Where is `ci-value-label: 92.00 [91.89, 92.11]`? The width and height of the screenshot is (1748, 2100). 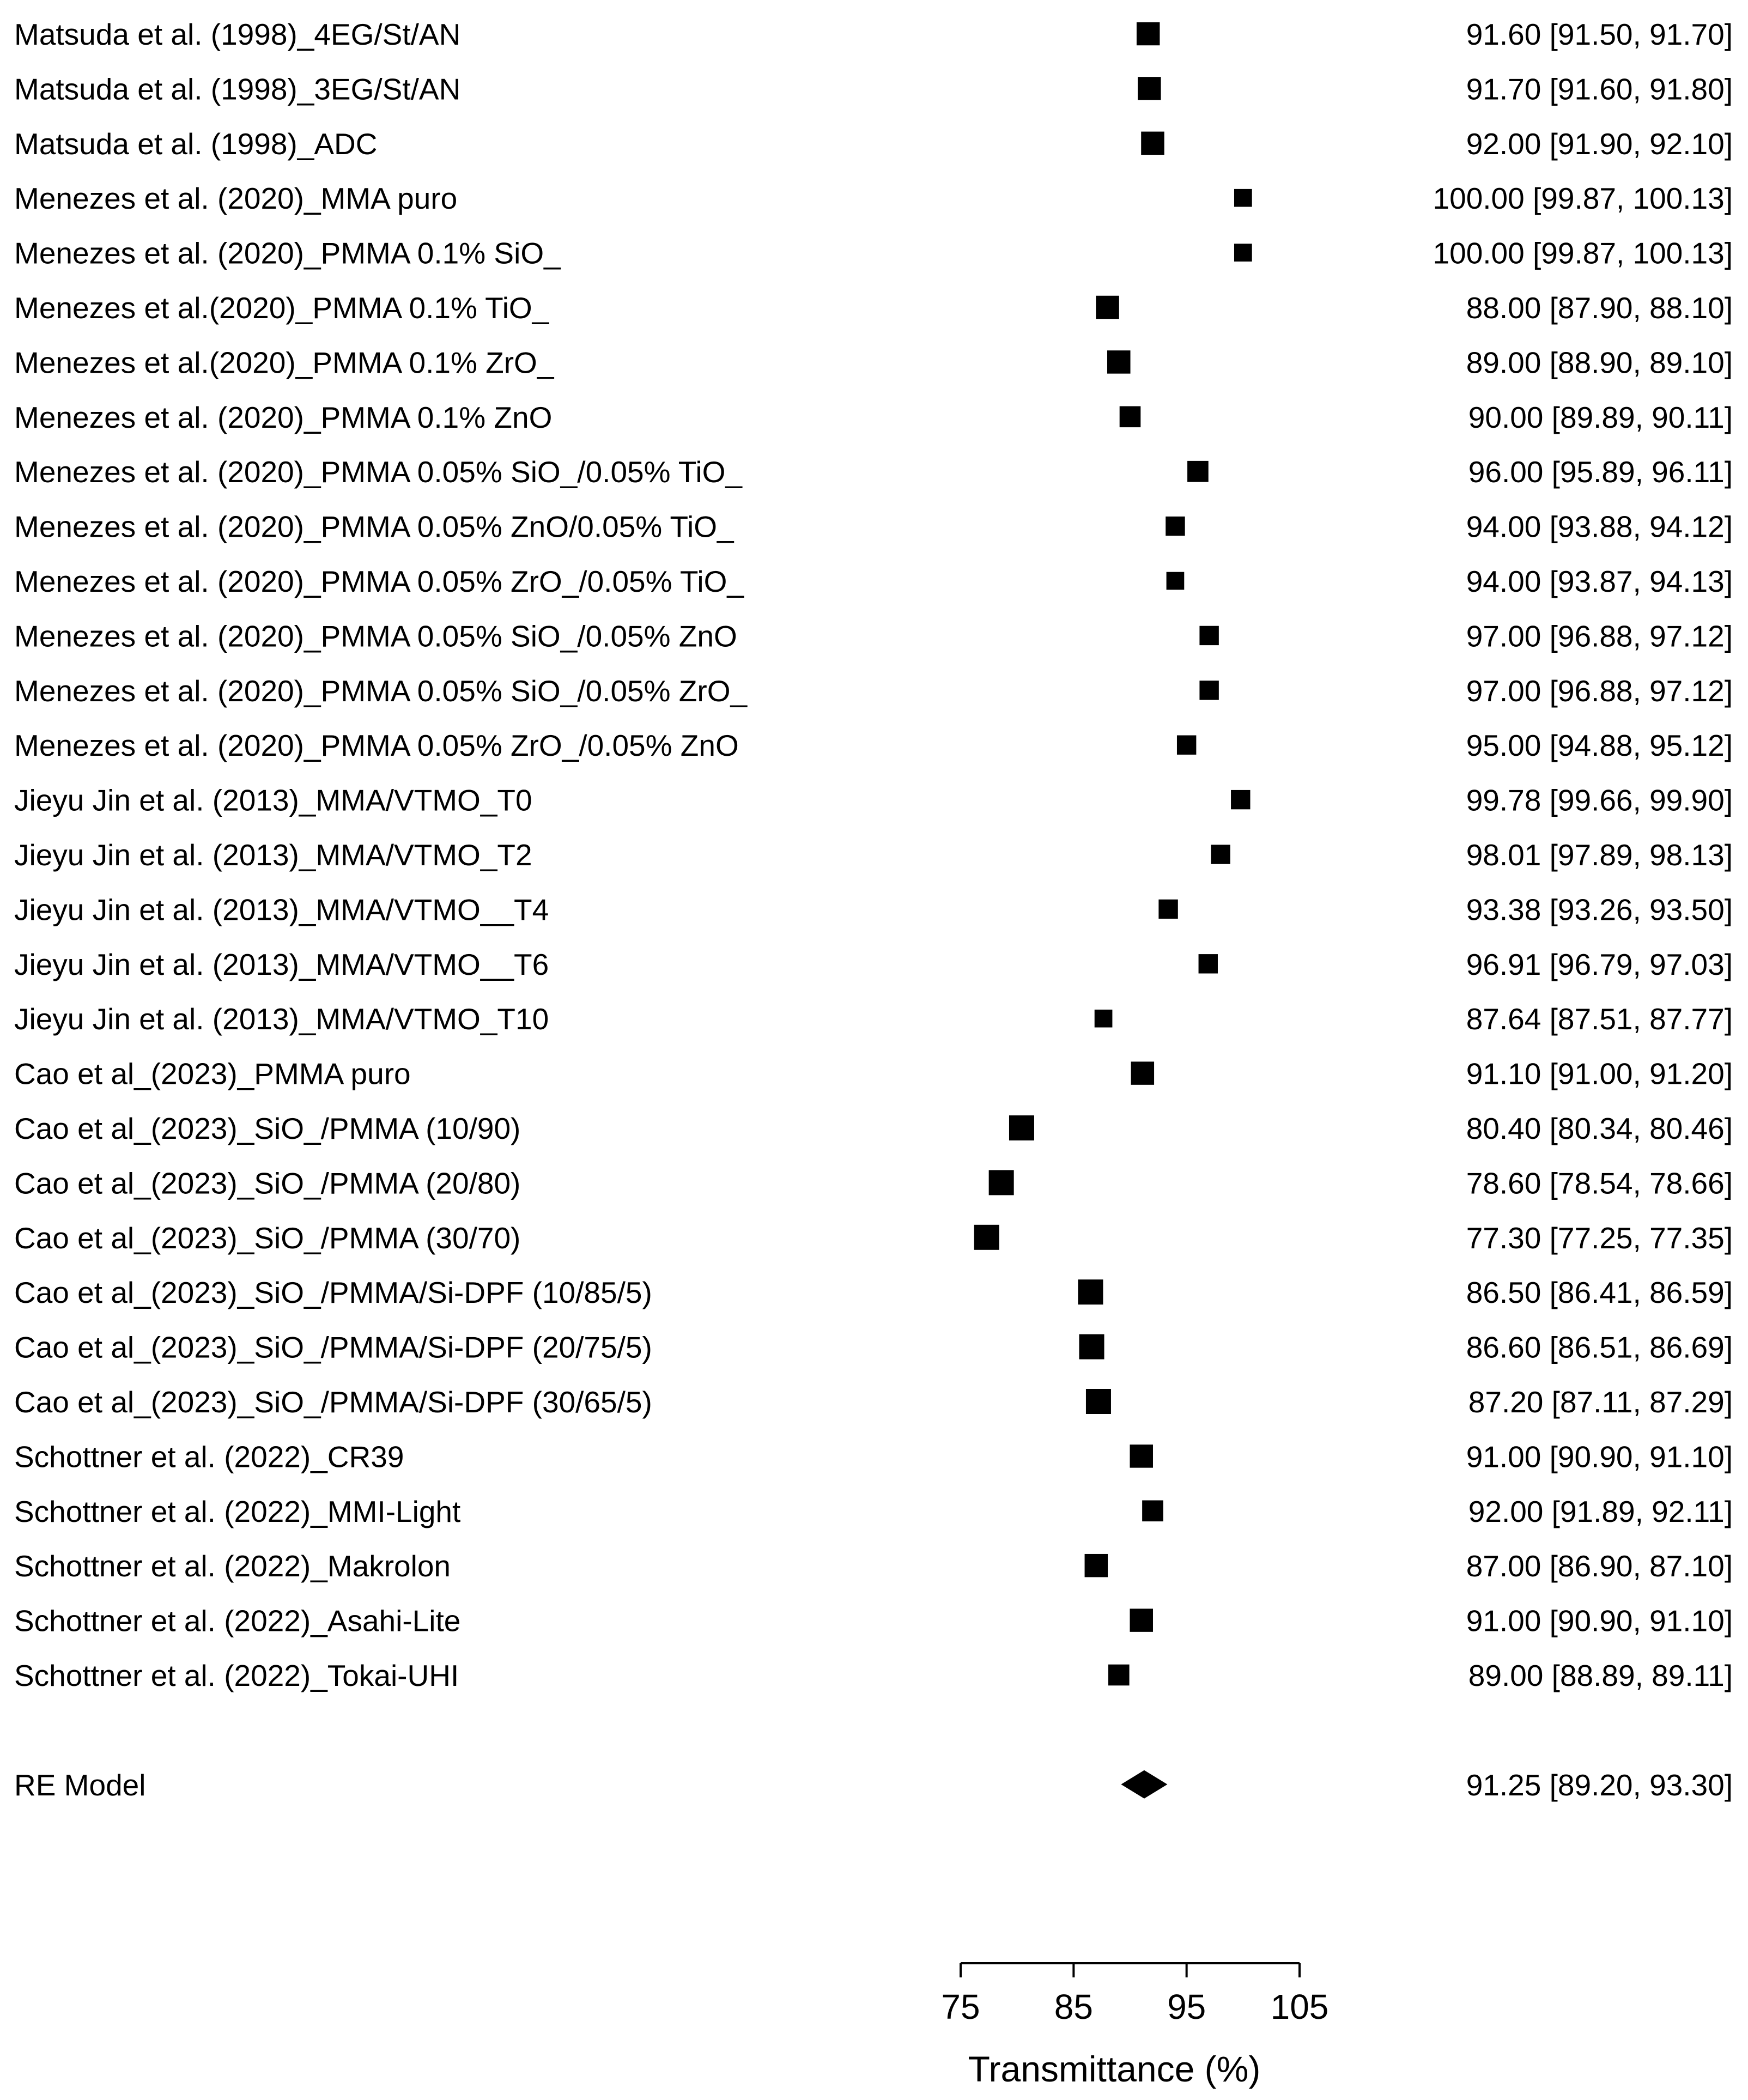 ci-value-label: 92.00 [91.89, 92.11] is located at coordinates (1601, 1511).